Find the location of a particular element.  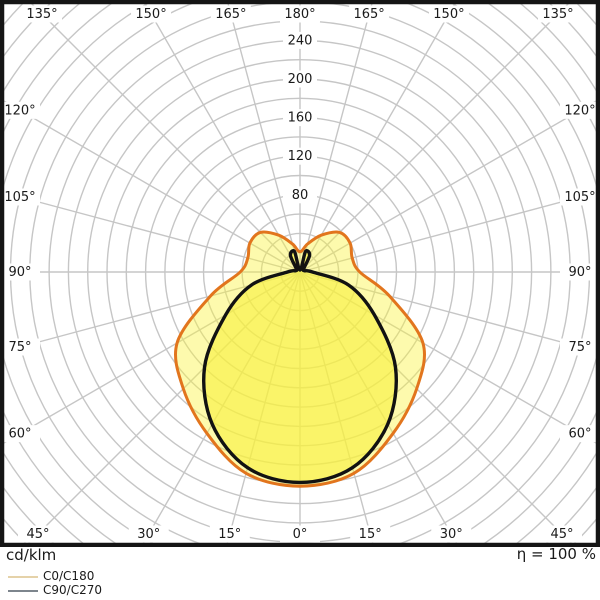

legend: C0/C180 C90/C270 is located at coordinates (55, 584).